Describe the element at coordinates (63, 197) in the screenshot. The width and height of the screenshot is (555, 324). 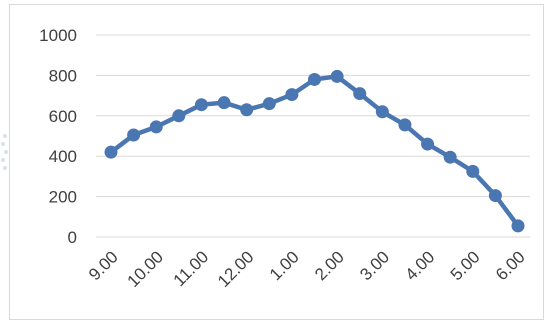
I see `y-tick-label: 200` at that location.